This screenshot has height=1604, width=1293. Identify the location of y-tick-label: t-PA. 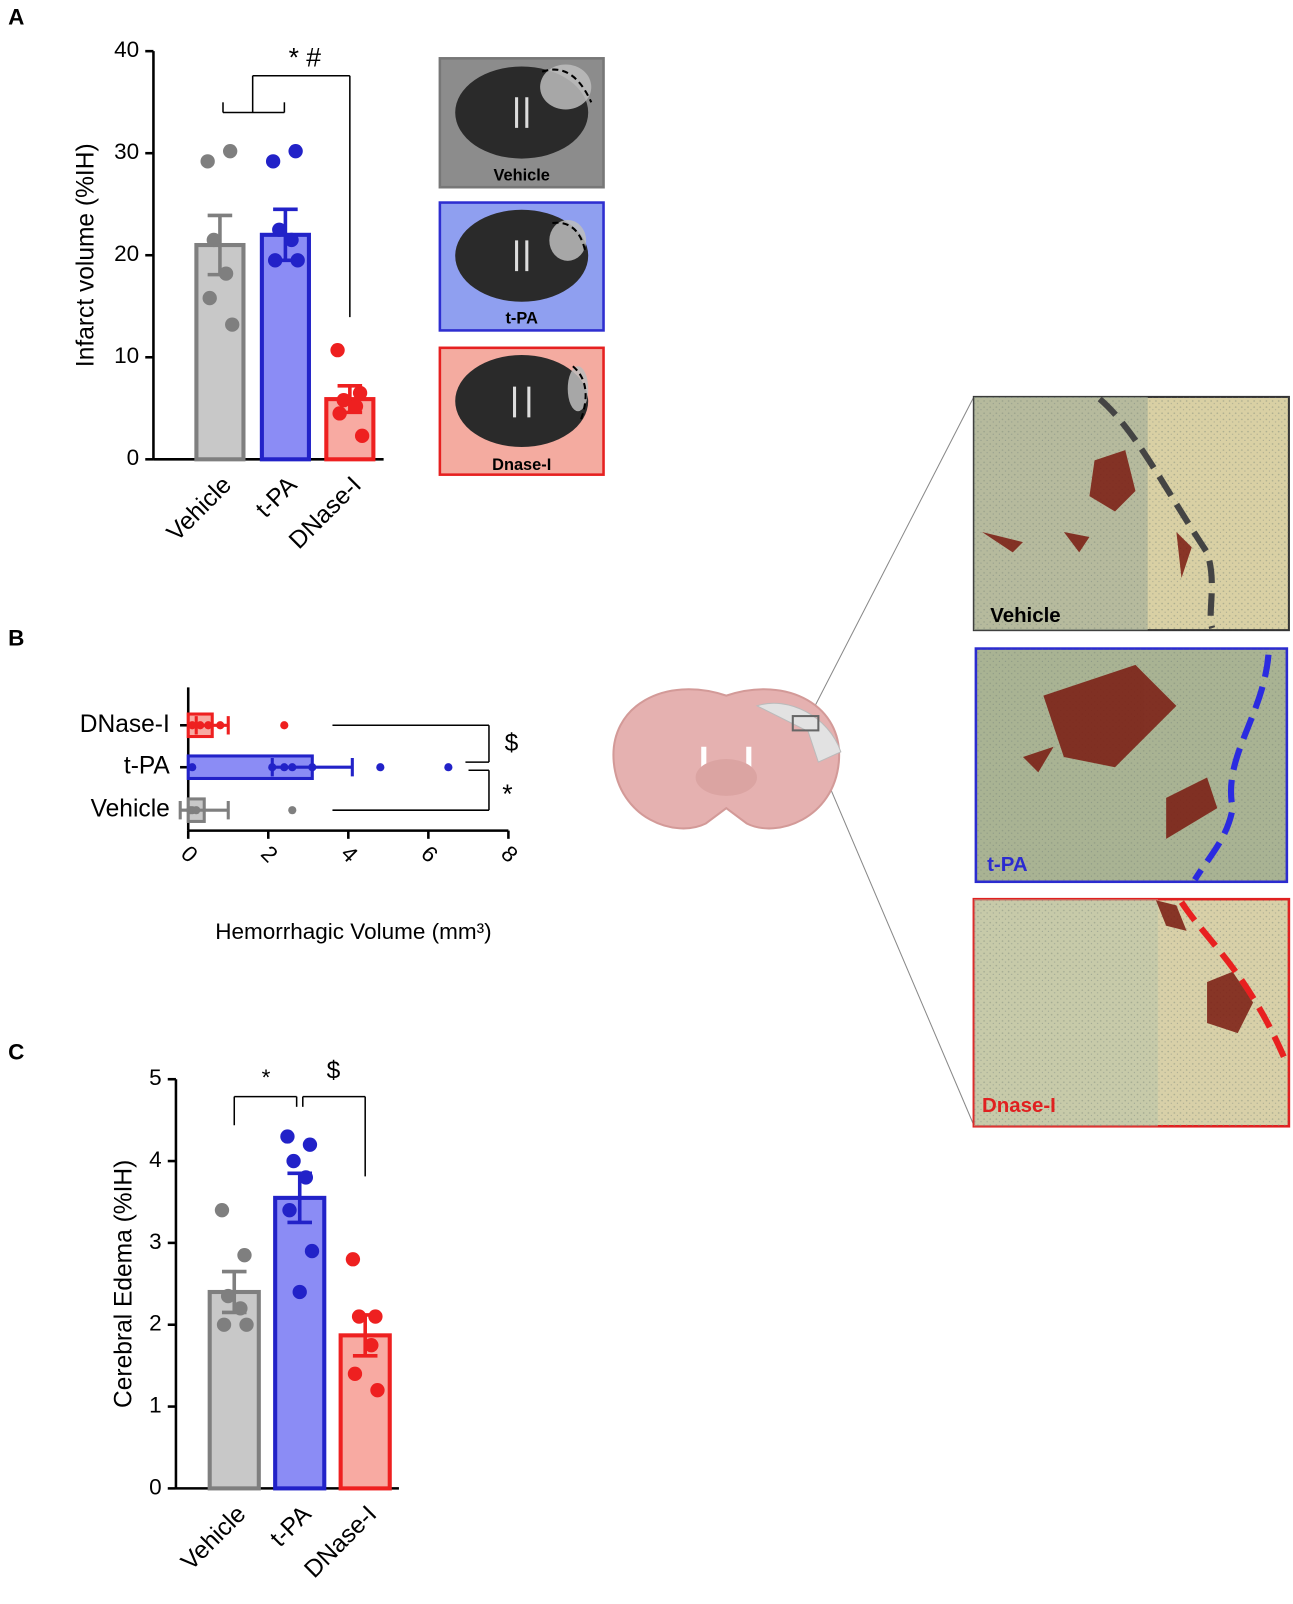
(147, 766).